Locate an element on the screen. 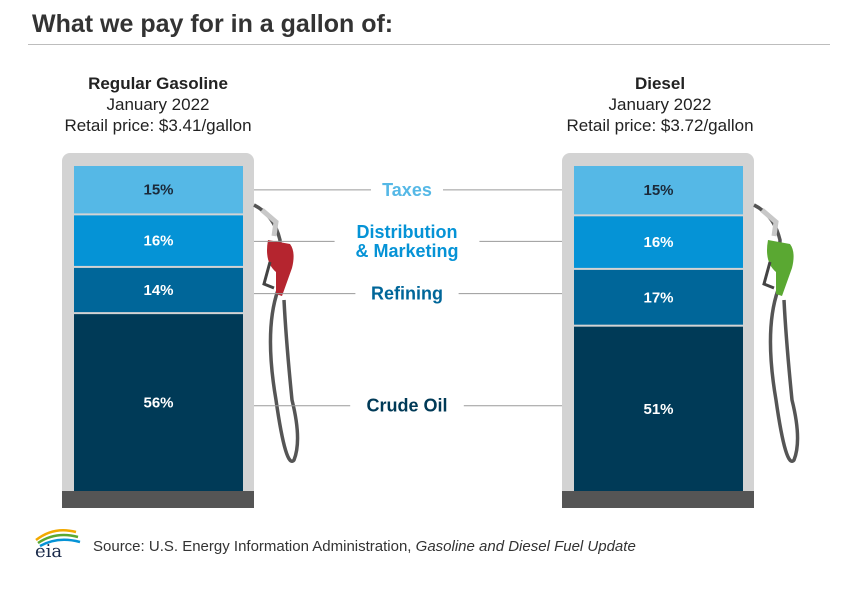 Image resolution: width=844 pixels, height=592 pixels. gasoline-label-refining: 14% is located at coordinates (158, 290).